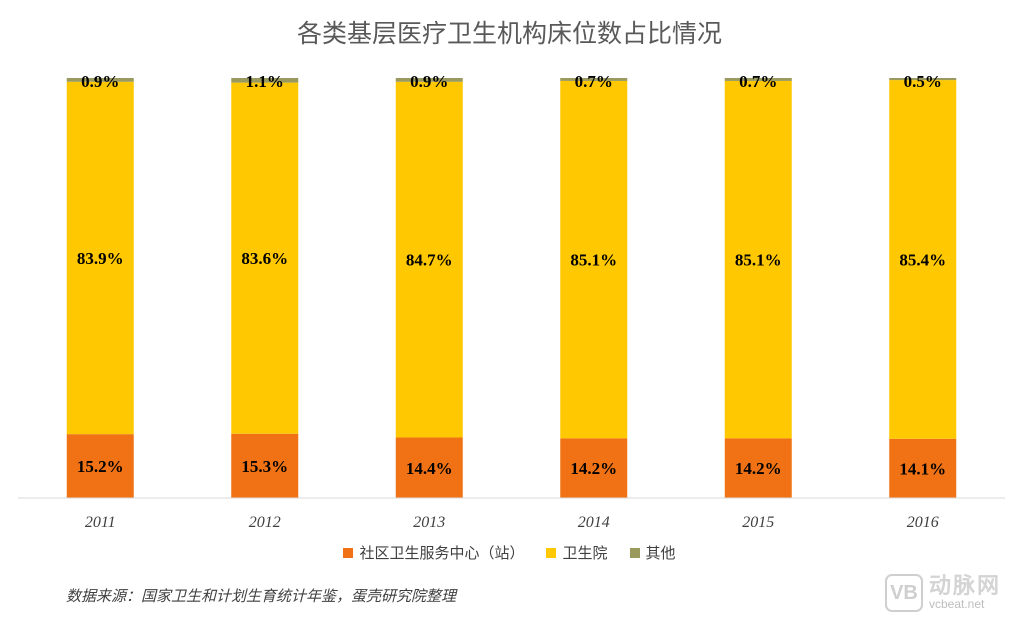 The width and height of the screenshot is (1019, 628). I want to click on bar-other-2016, so click(923, 79).